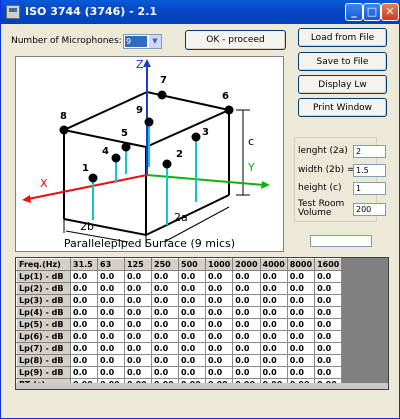  What do you see at coordinates (369, 188) in the screenshot?
I see `height-input: 1` at bounding box center [369, 188].